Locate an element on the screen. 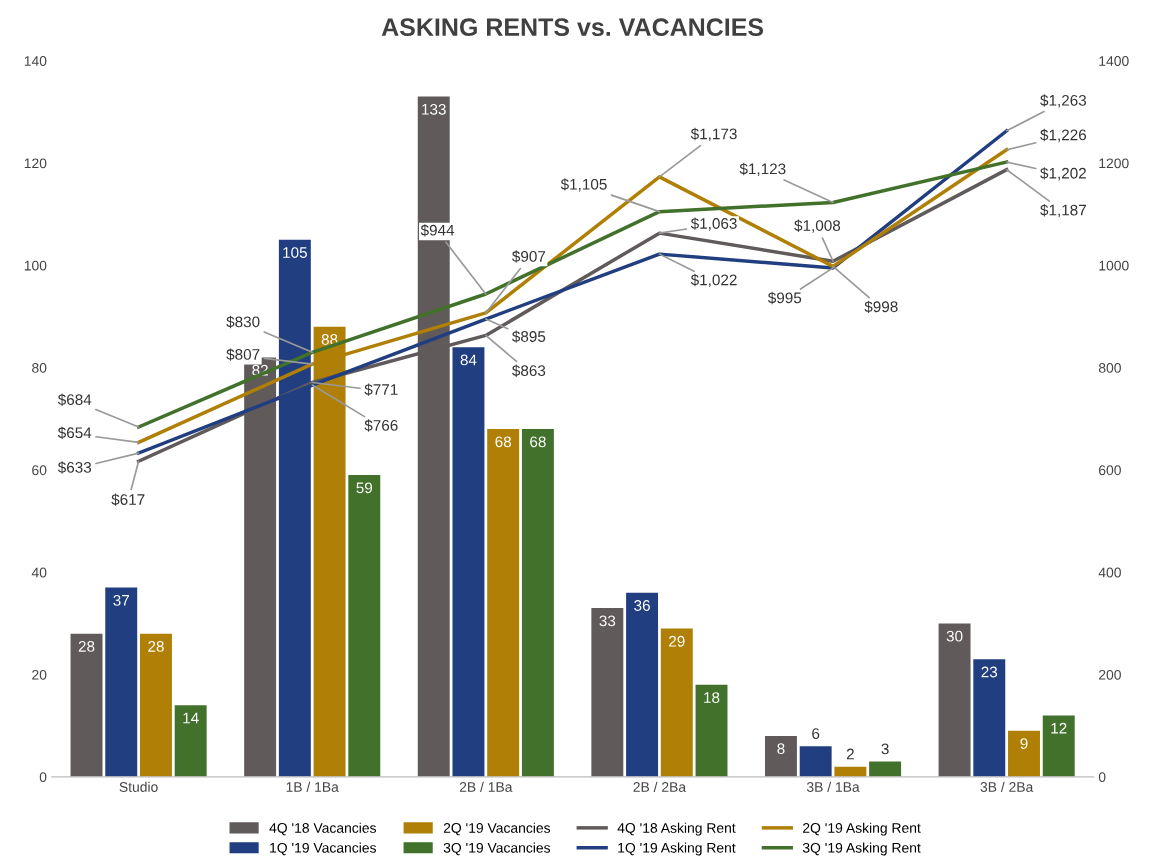 The width and height of the screenshot is (1151, 868). data-label: $771 is located at coordinates (381, 389).